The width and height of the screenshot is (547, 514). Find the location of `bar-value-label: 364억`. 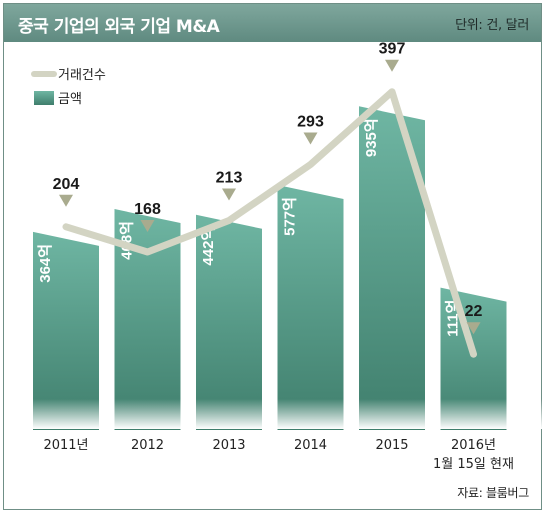

bar-value-label: 364억 is located at coordinates (45, 263).